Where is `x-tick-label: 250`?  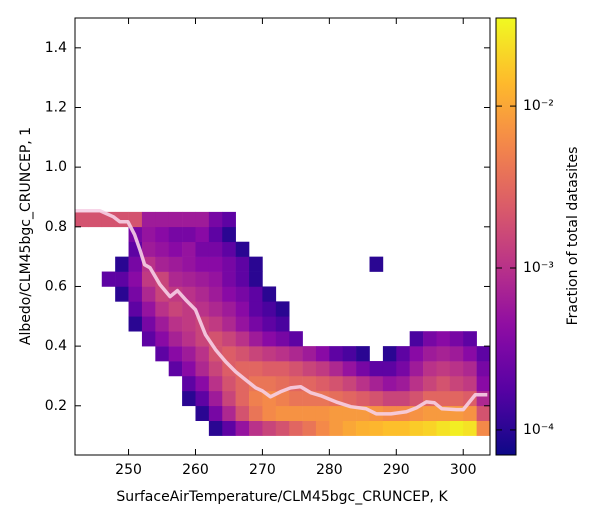
x-tick-label: 250 is located at coordinates (128, 470).